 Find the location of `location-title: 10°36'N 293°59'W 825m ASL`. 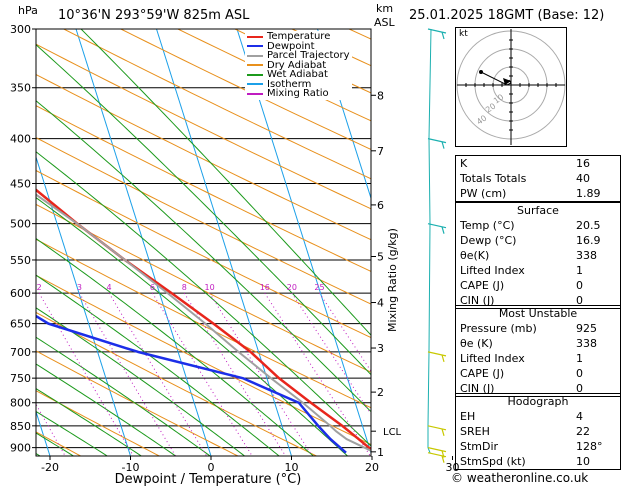

location-title: 10°36'N 293°59'W 825m ASL is located at coordinates (154, 15).